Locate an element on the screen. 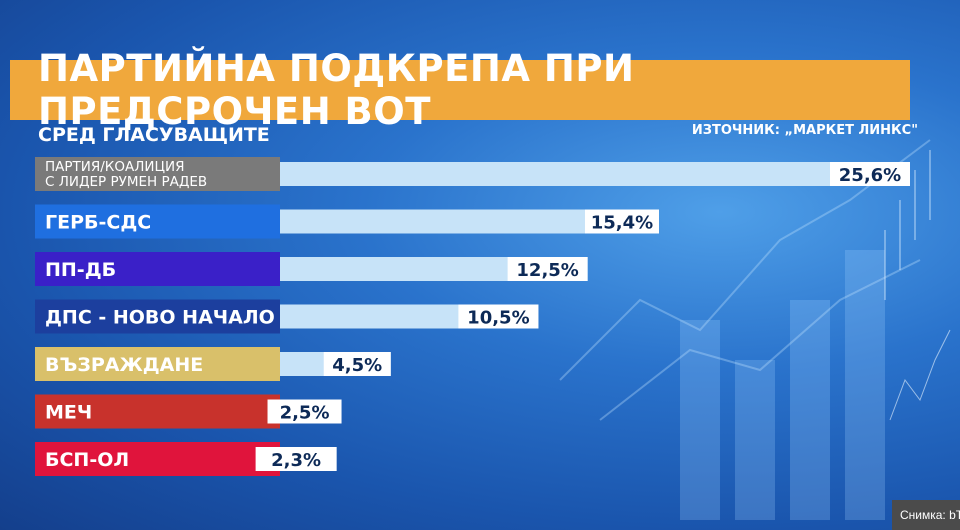  bar-row: БСП-ОЛ 2,3% is located at coordinates (186, 459).